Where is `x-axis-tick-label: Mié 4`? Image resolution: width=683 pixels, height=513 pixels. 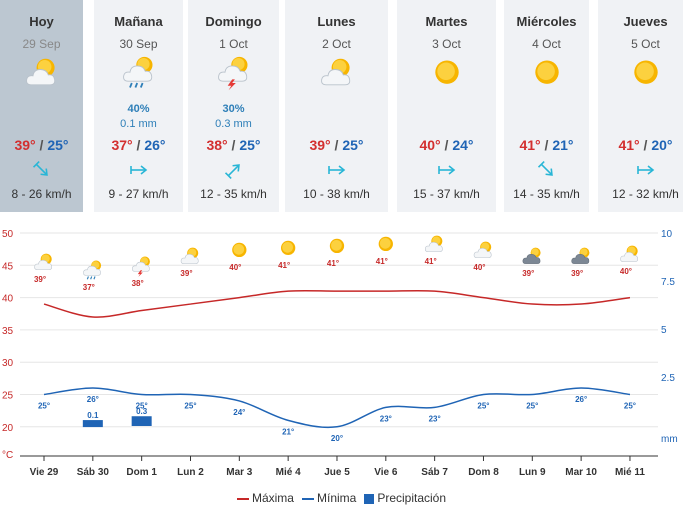
x-axis-tick-label: Mié 4 is located at coordinates (288, 472).